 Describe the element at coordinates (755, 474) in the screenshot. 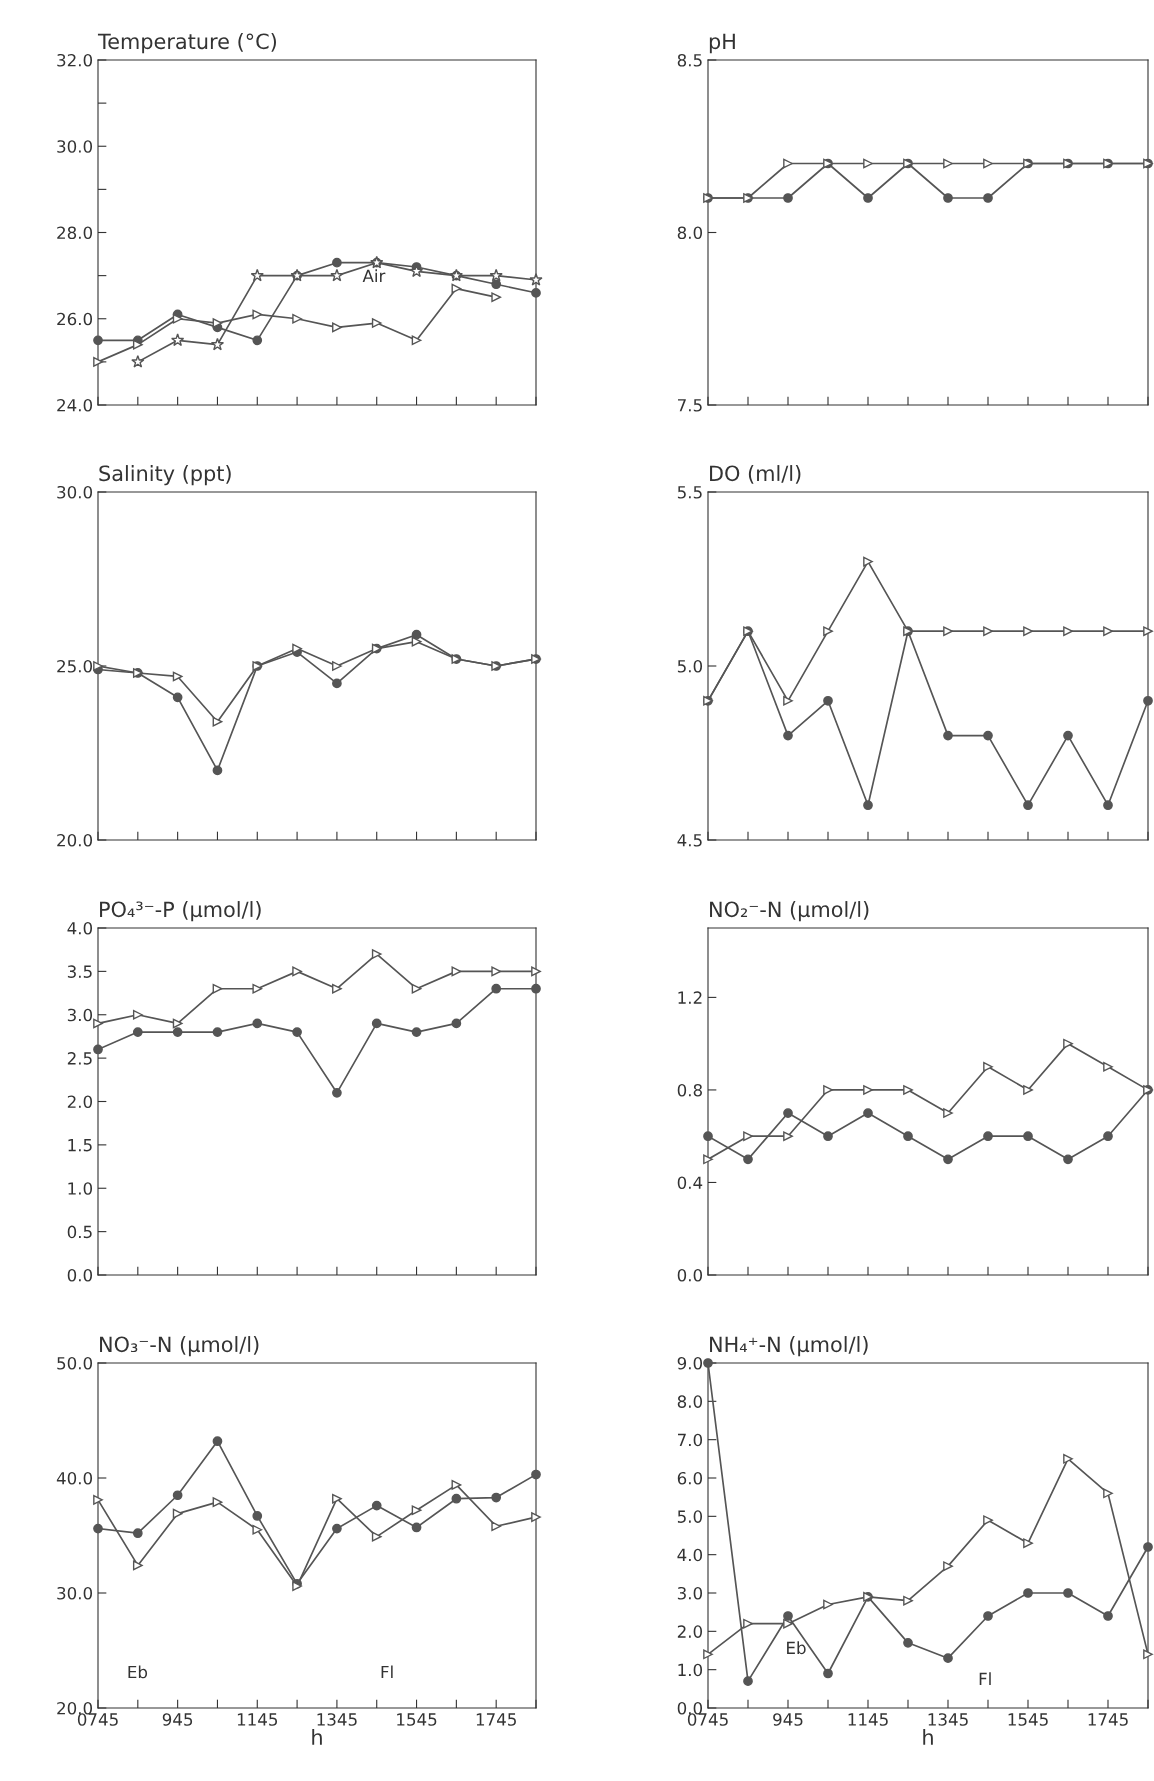

I see `chart-title: DO (ml/l)` at that location.